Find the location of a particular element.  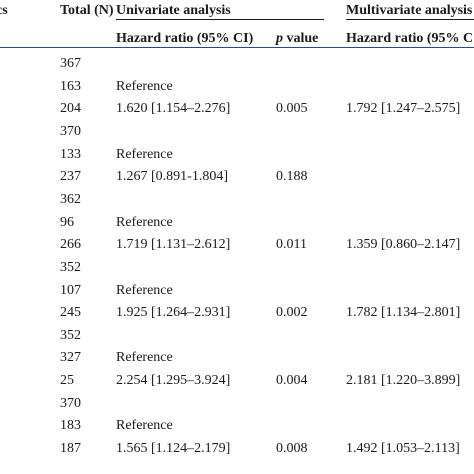

header-characteristics: cs is located at coordinates (4, 10).